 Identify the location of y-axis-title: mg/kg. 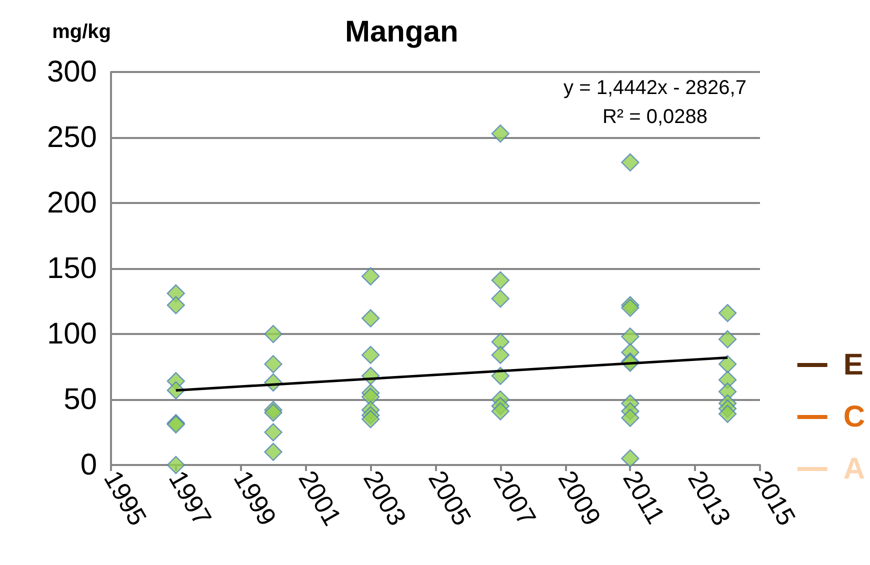
(81, 32).